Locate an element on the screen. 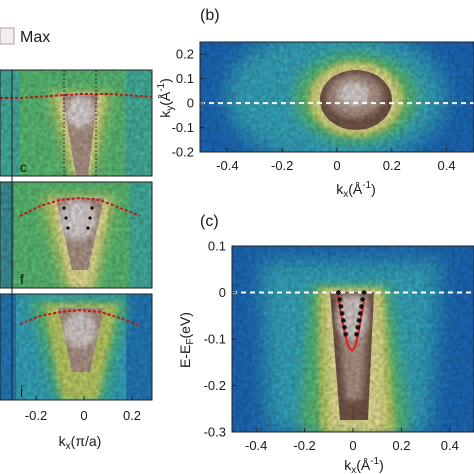 This screenshot has width=474, height=474. panel-b-xtick-label: 0.2 is located at coordinates (392, 165).